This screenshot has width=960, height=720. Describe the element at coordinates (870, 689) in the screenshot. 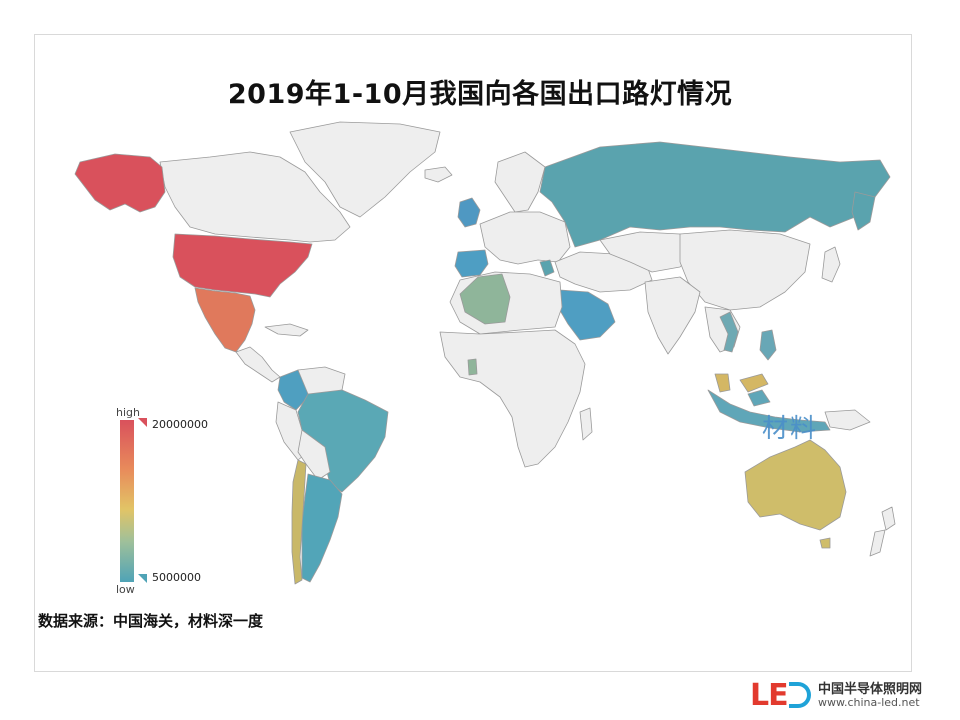

I see `brand-name: 中国半导体照明网` at that location.